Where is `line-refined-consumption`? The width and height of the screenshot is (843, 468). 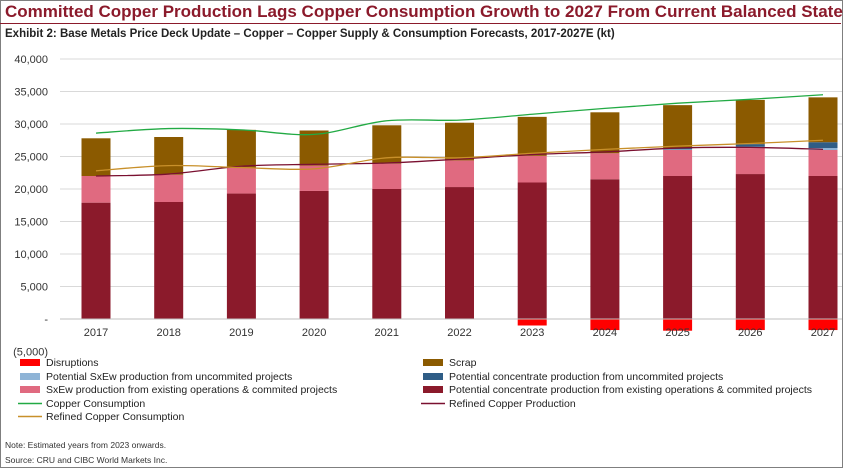
line-refined-consumption is located at coordinates (459, 155).